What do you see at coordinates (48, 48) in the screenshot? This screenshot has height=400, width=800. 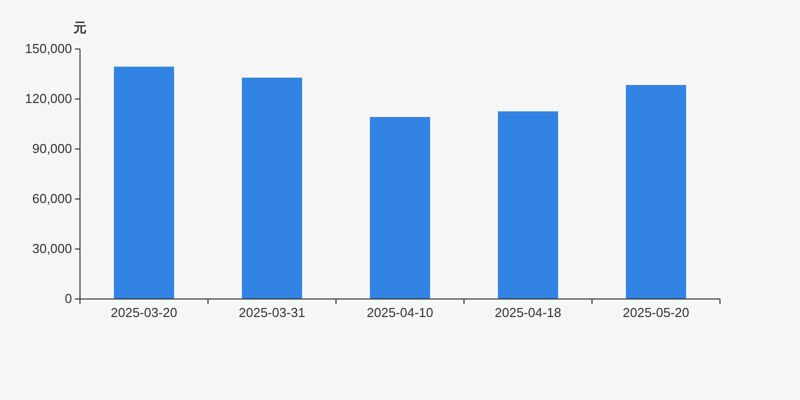 I see `y-tick-label: 150,000` at bounding box center [48, 48].